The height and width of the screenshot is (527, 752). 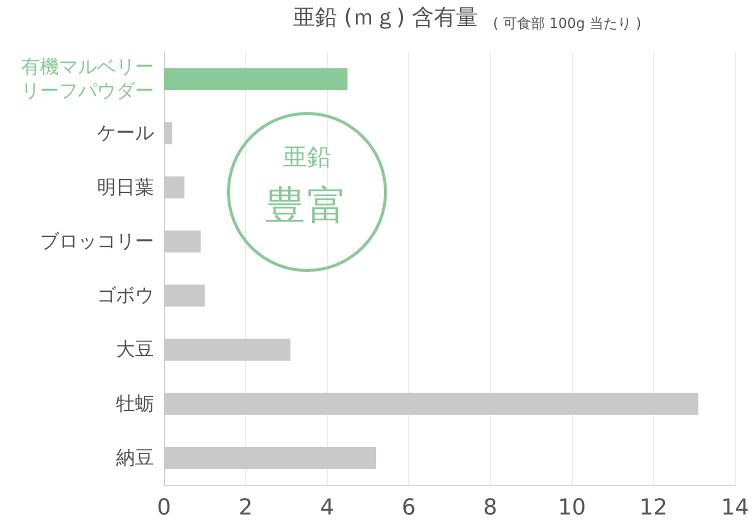 What do you see at coordinates (307, 157) in the screenshot?
I see `annotation: 亜鉛` at bounding box center [307, 157].